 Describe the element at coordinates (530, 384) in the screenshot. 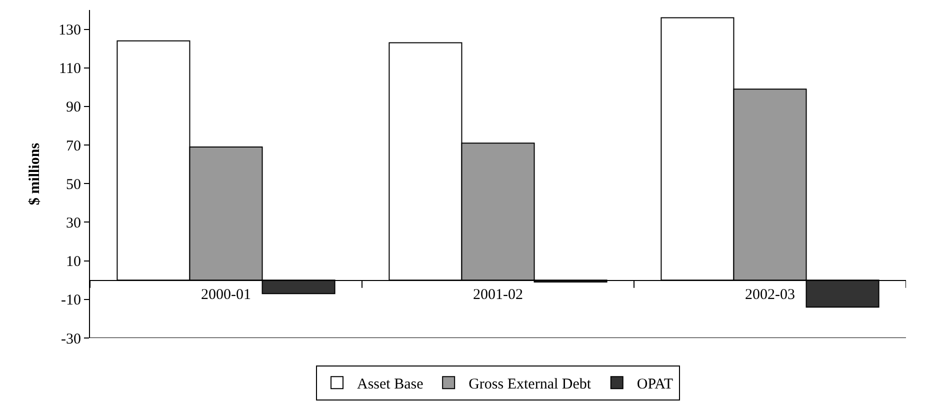

I see `legend-label: Gross External Debt` at that location.